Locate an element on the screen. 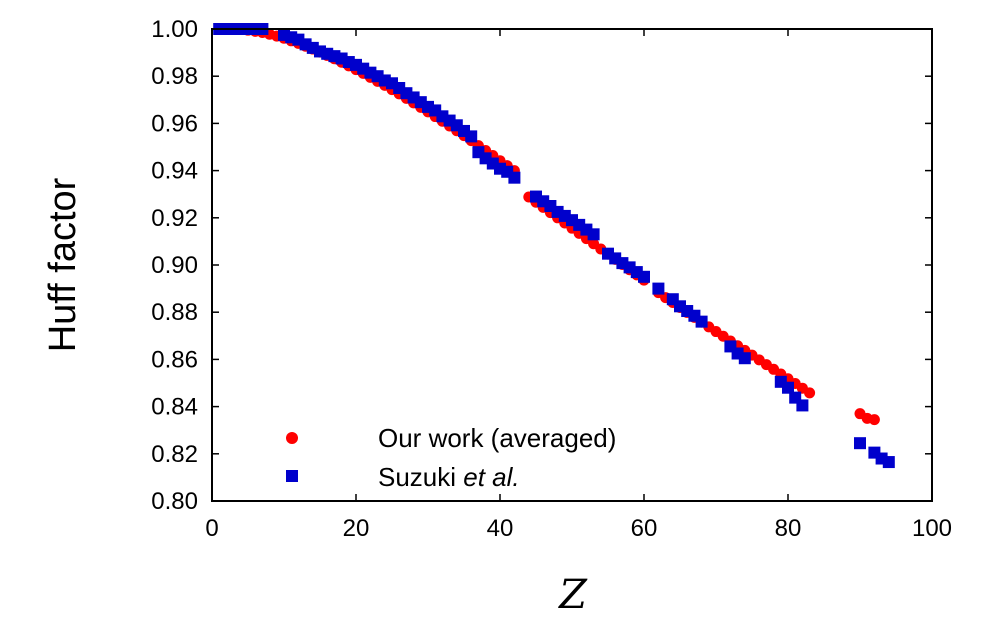  x-tick-label: 40 is located at coordinates (500, 528).